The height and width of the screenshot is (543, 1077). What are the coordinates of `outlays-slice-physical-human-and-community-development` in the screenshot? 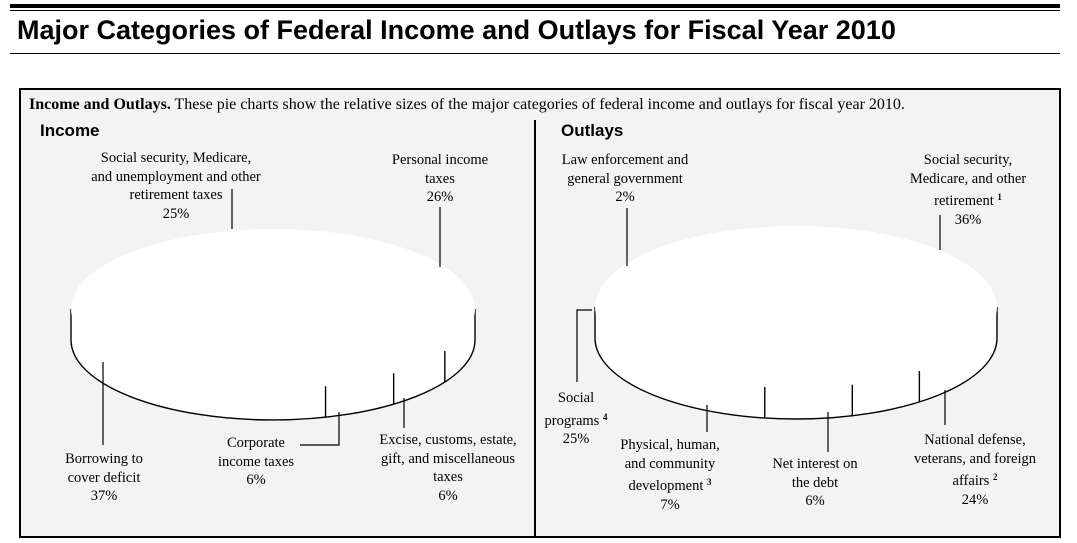 It's located at (808, 347).